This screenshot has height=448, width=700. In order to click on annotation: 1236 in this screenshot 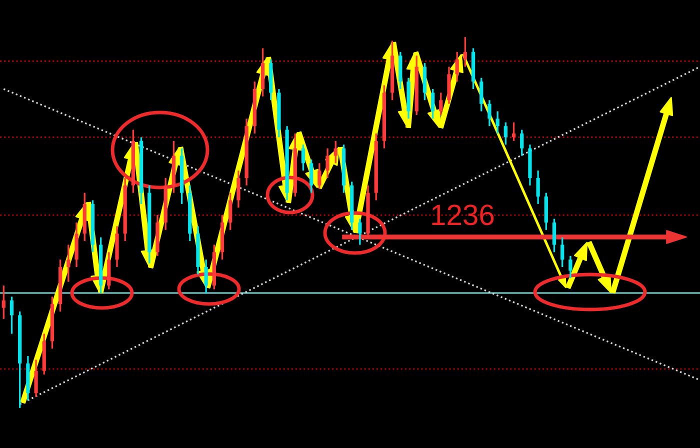, I will do `click(463, 215)`.